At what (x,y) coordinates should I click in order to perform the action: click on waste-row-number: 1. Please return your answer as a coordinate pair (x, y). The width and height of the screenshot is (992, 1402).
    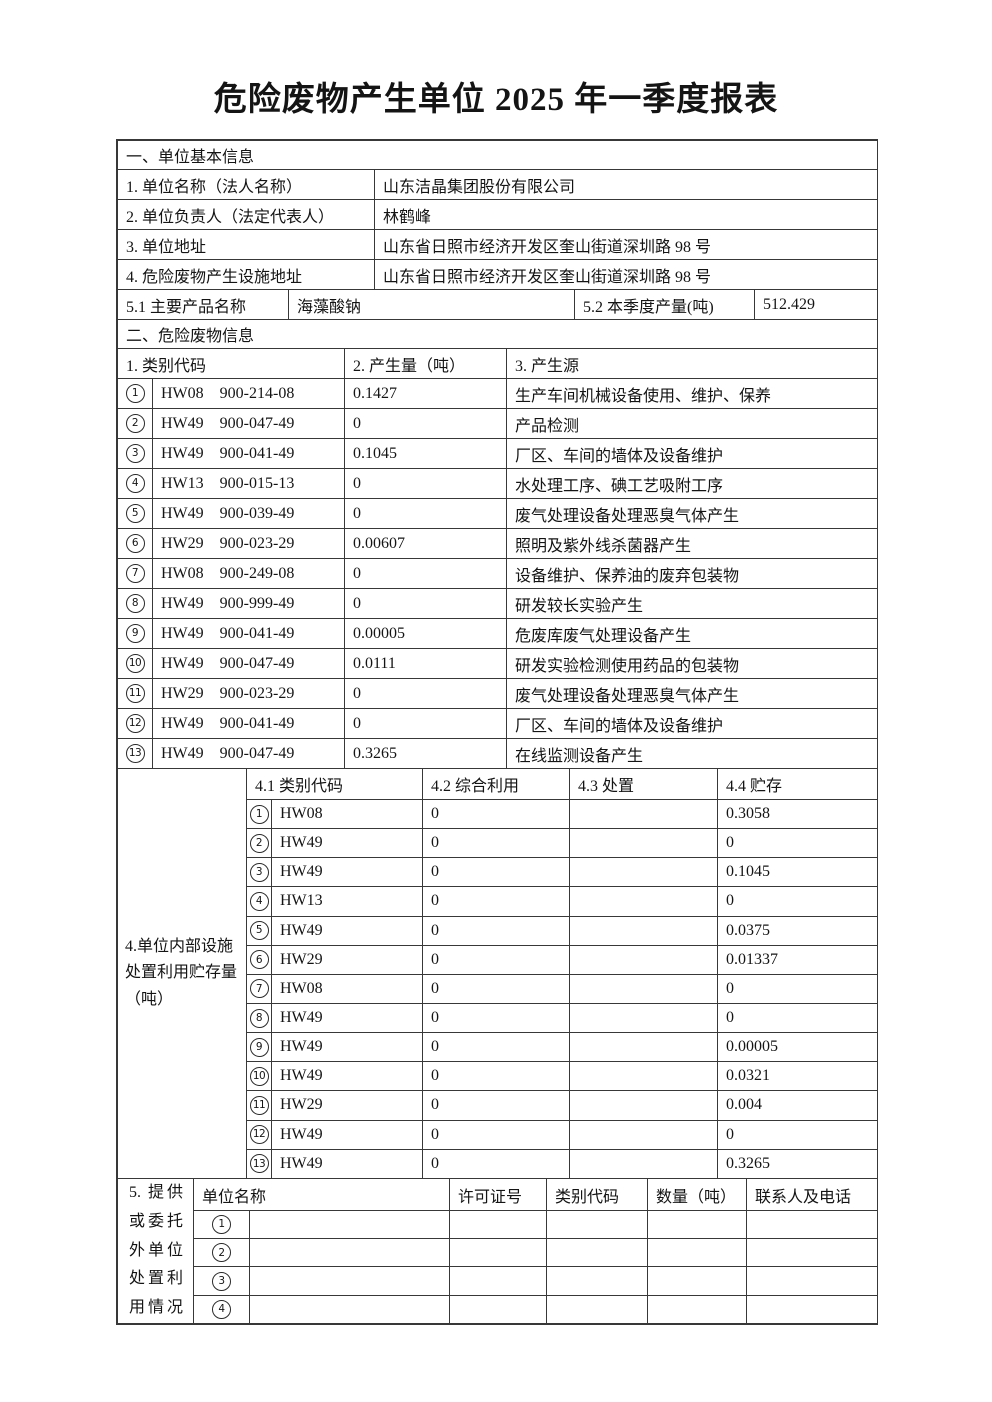
    Looking at the image, I should click on (135, 393).